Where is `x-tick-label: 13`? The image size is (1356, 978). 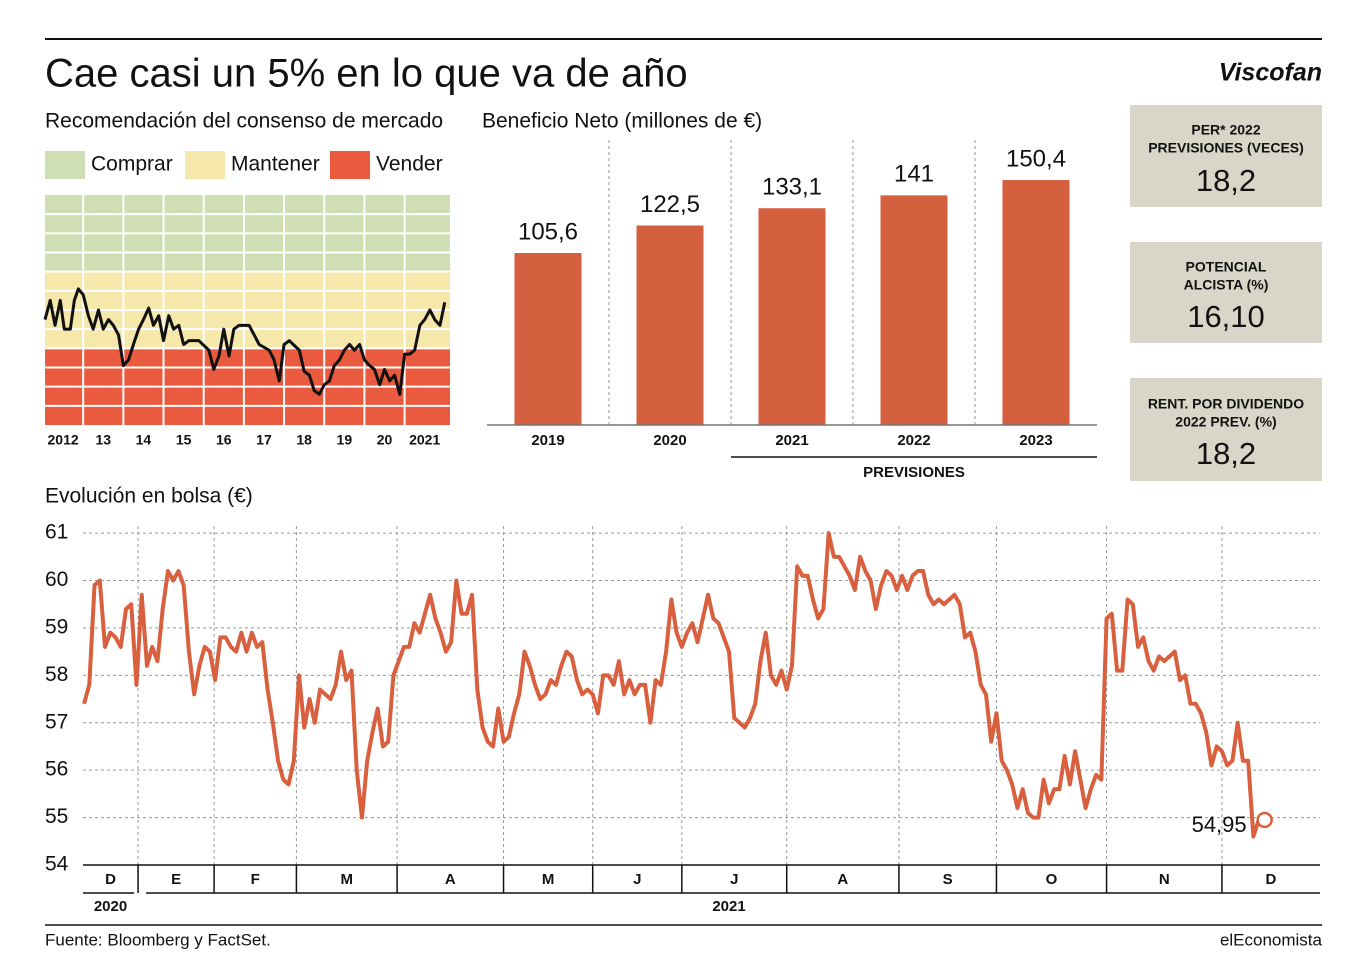 x-tick-label: 13 is located at coordinates (103, 440).